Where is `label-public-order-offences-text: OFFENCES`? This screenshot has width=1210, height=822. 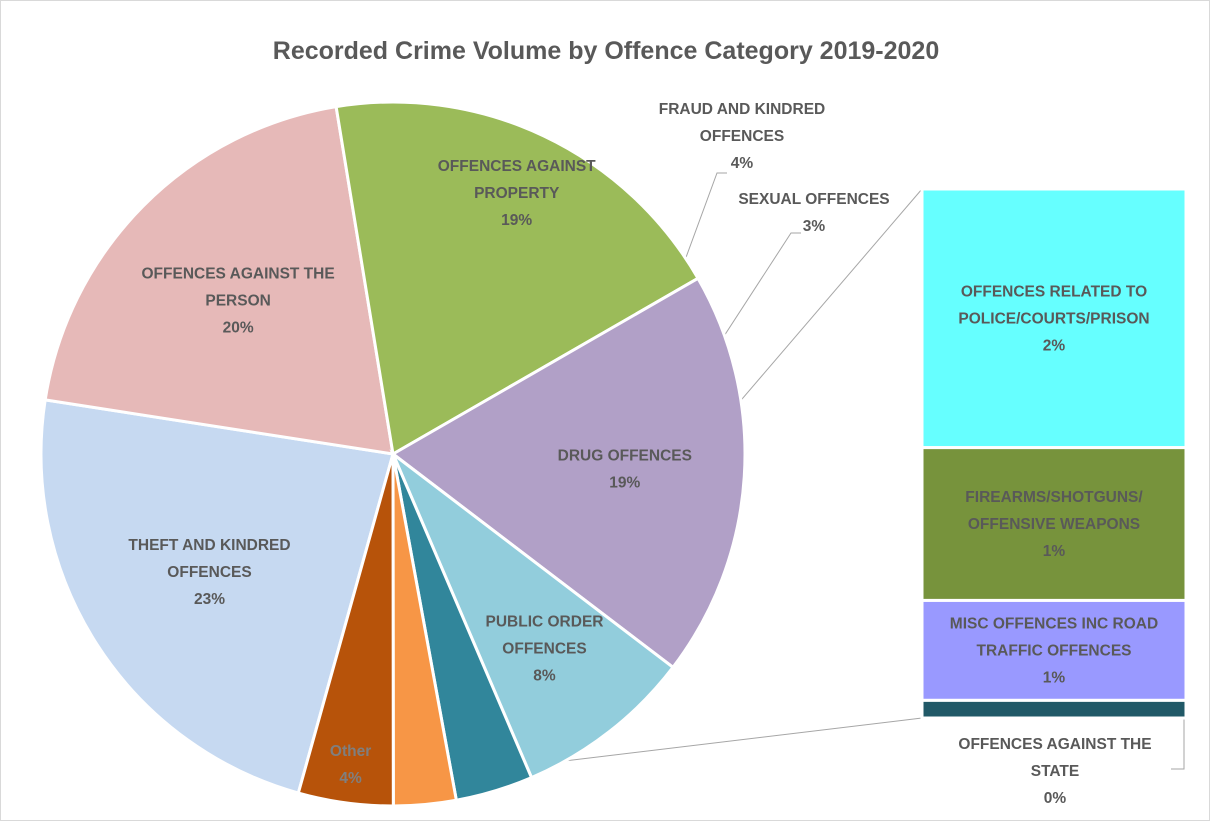 label-public-order-offences-text: OFFENCES is located at coordinates (544, 648).